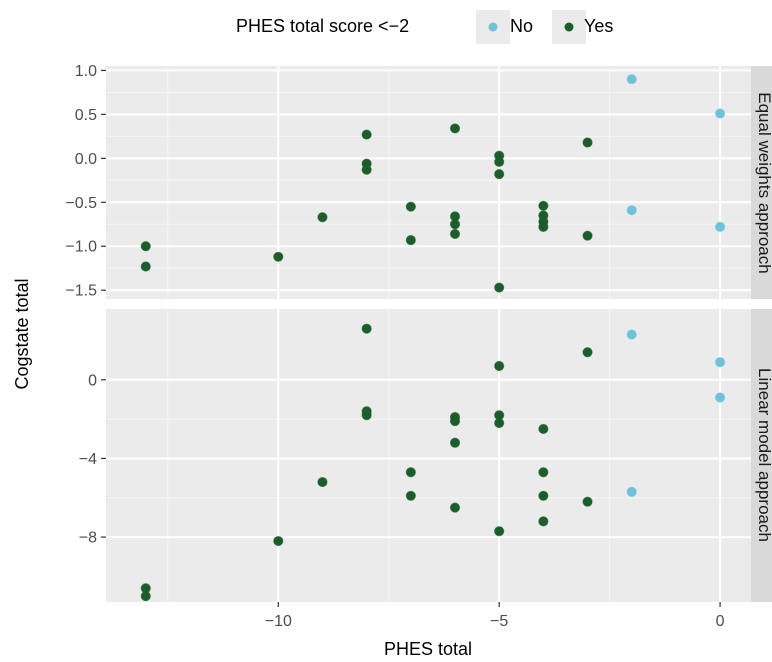  I want to click on y-tick-label: 0, so click(92, 380).